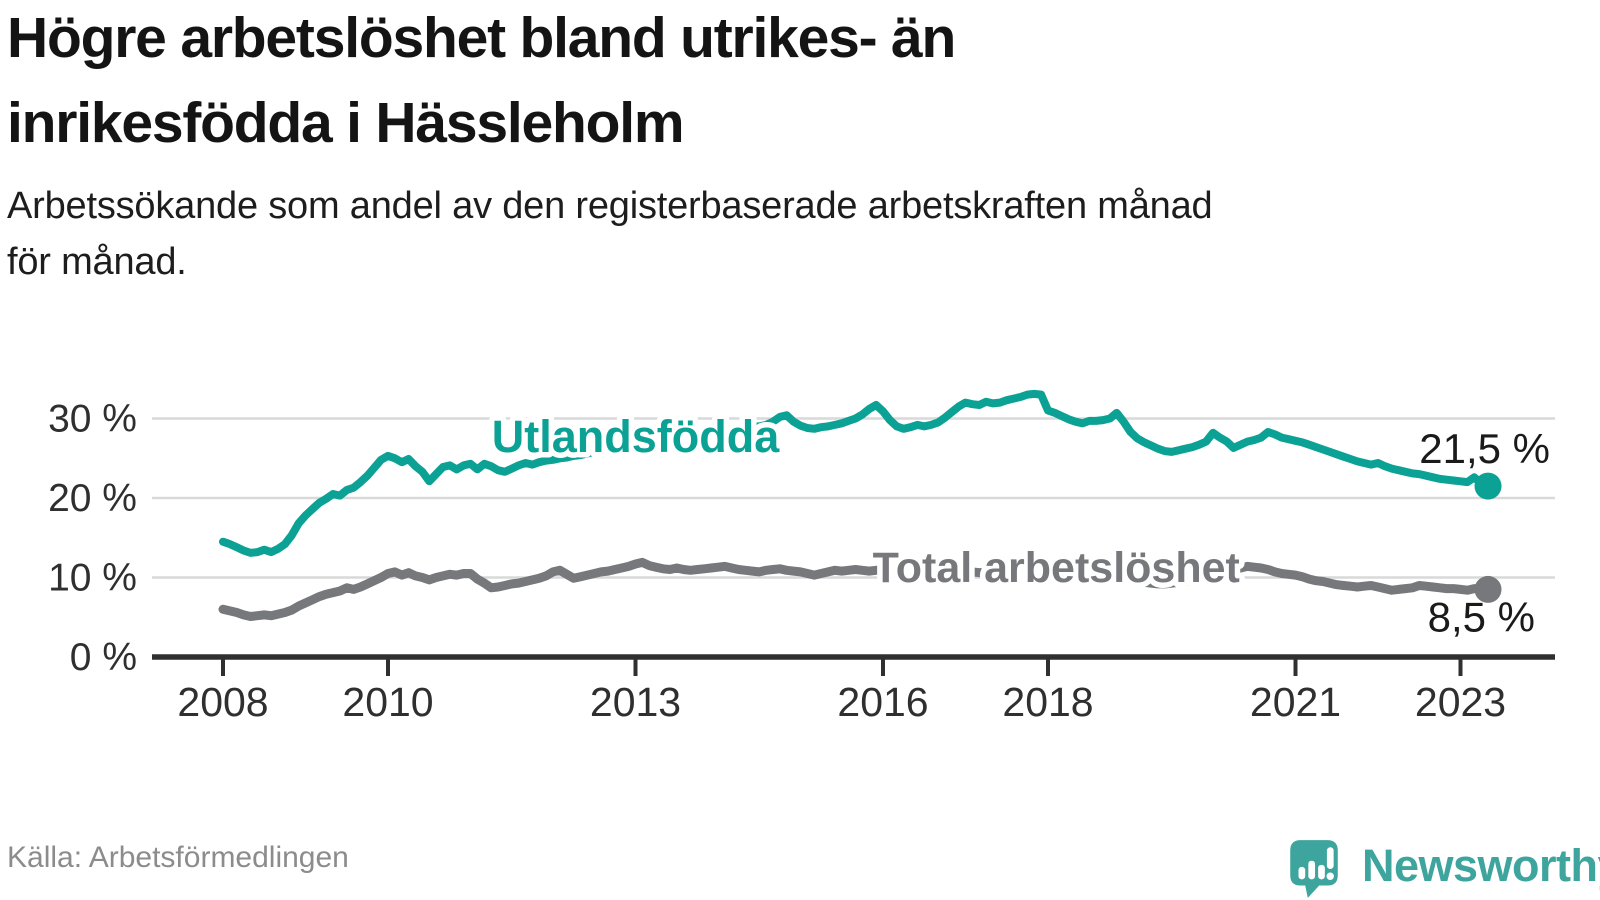  What do you see at coordinates (1295, 702) in the screenshot?
I see `x-tick-label: 2021` at bounding box center [1295, 702].